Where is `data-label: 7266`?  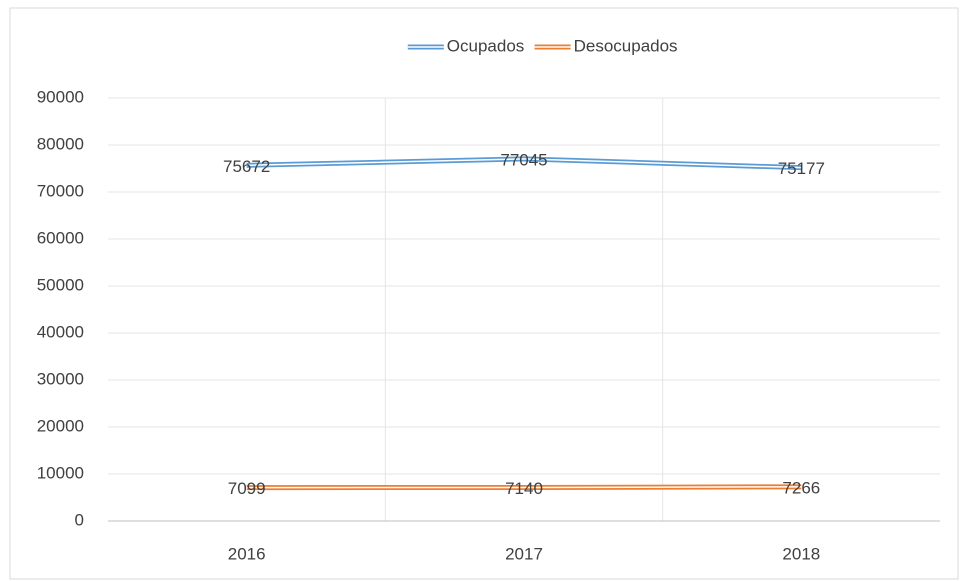 data-label: 7266 is located at coordinates (801, 487).